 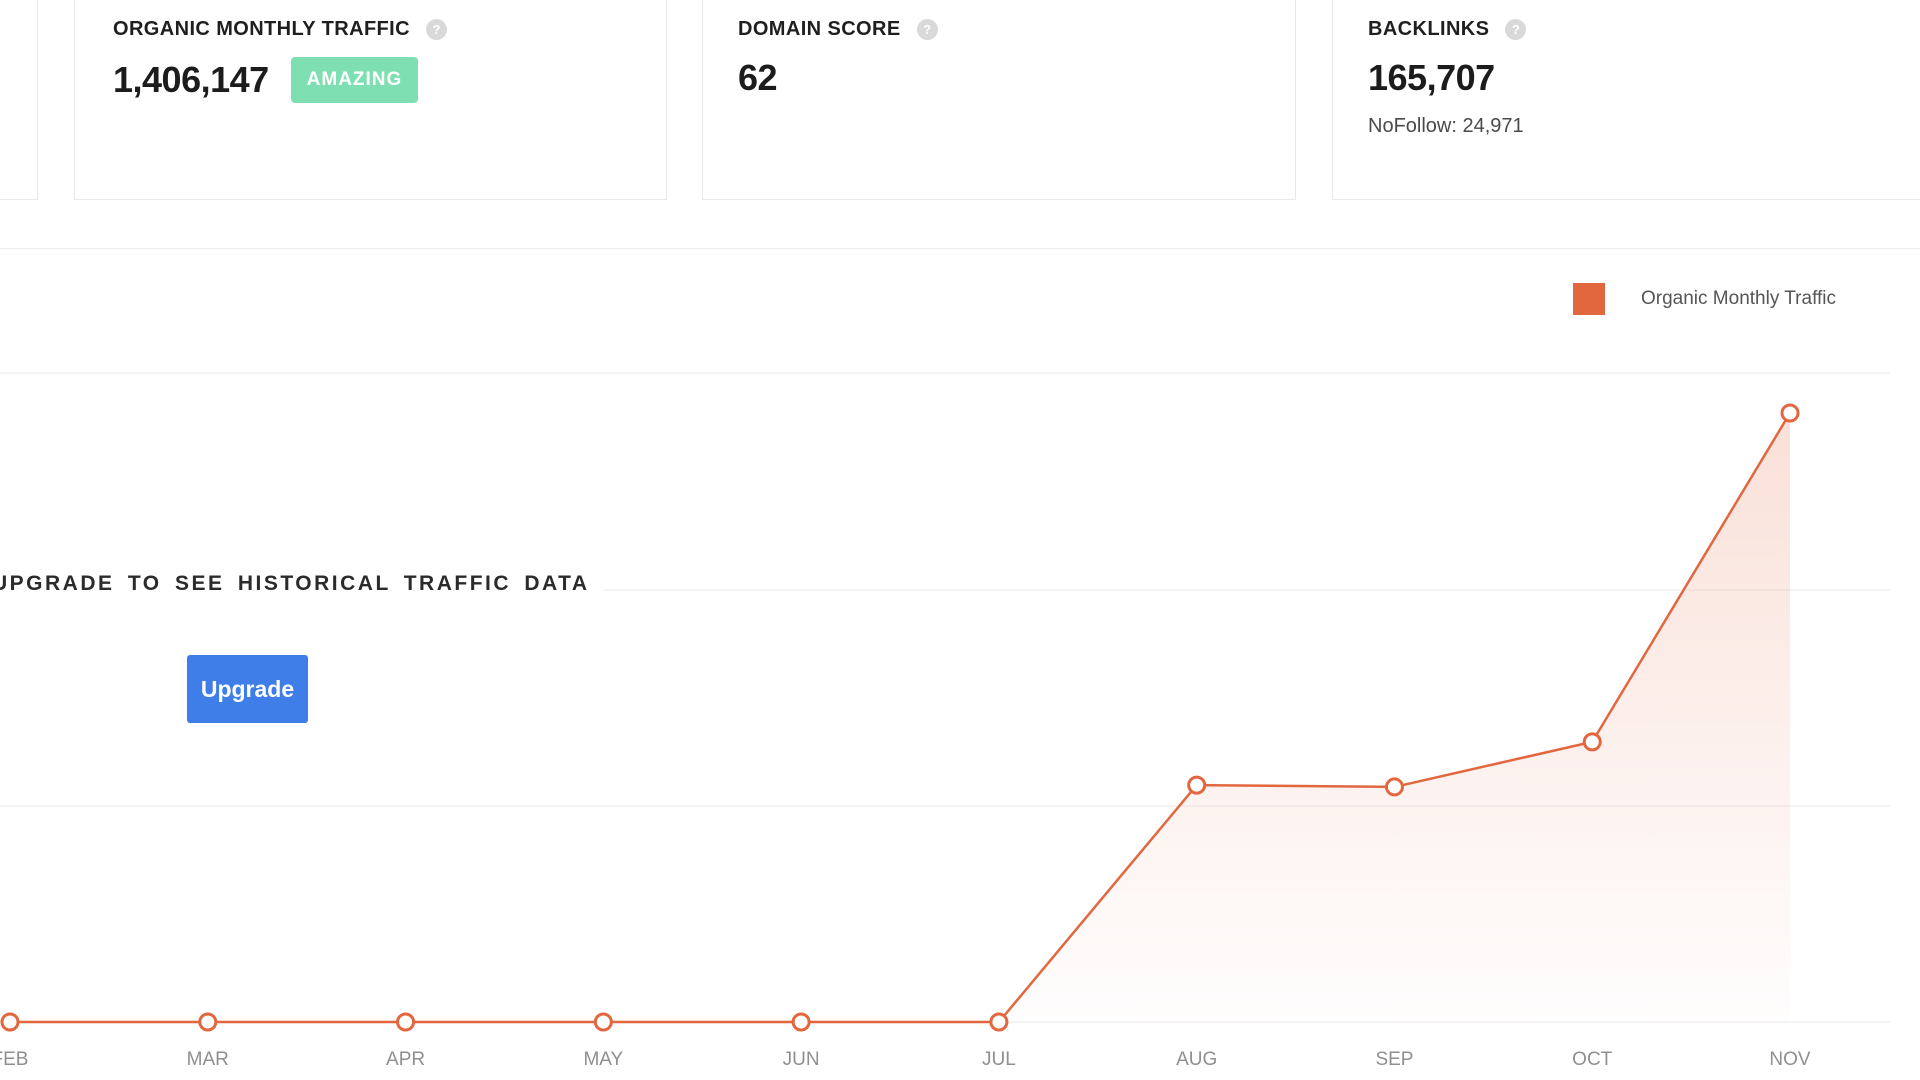 What do you see at coordinates (1394, 1059) in the screenshot?
I see `month-label: SEP` at bounding box center [1394, 1059].